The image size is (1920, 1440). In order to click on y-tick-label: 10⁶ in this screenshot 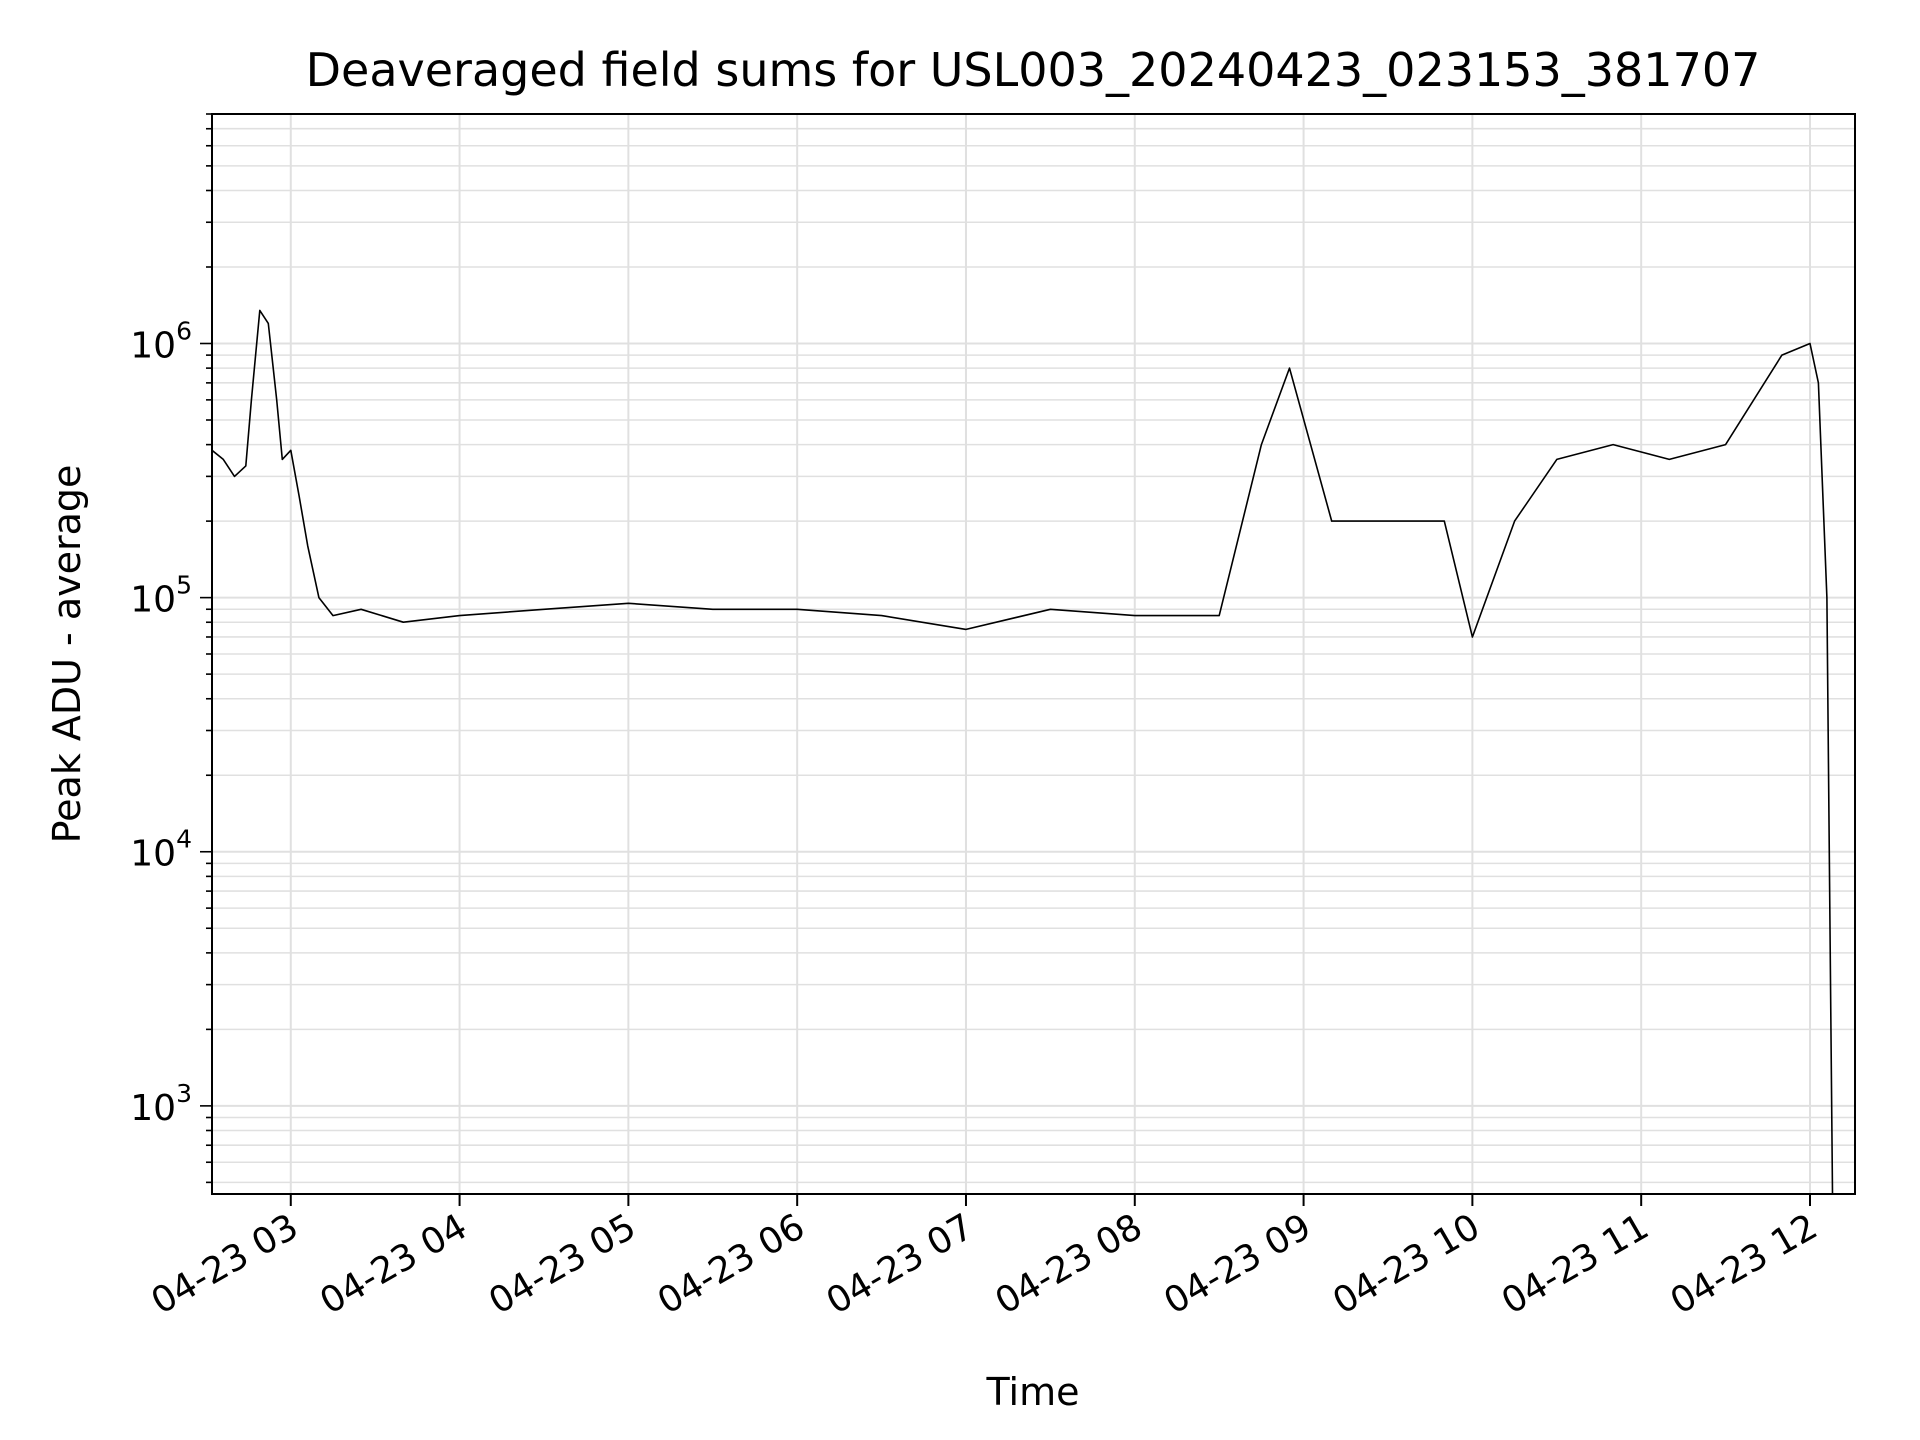, I will do `click(161, 341)`.